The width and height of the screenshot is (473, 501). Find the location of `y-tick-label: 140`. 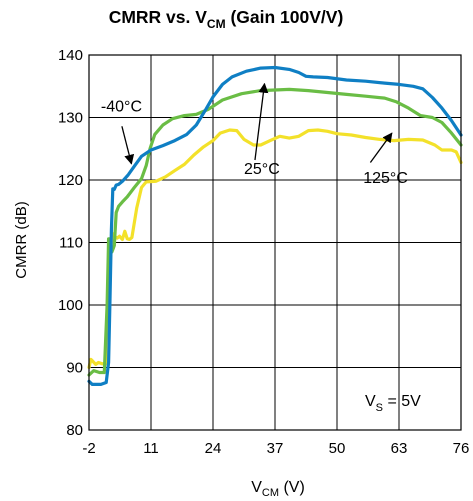

y-tick-label: 140 is located at coordinates (70, 55).